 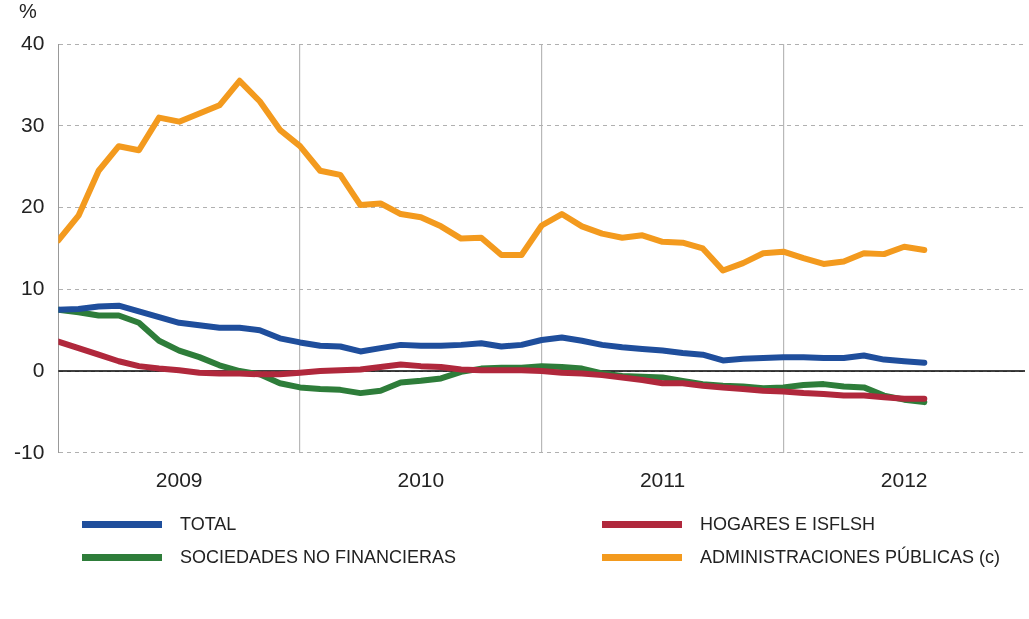 I want to click on legend-label: SOCIEDADES NO FINANCIERAS, so click(x=318, y=557).